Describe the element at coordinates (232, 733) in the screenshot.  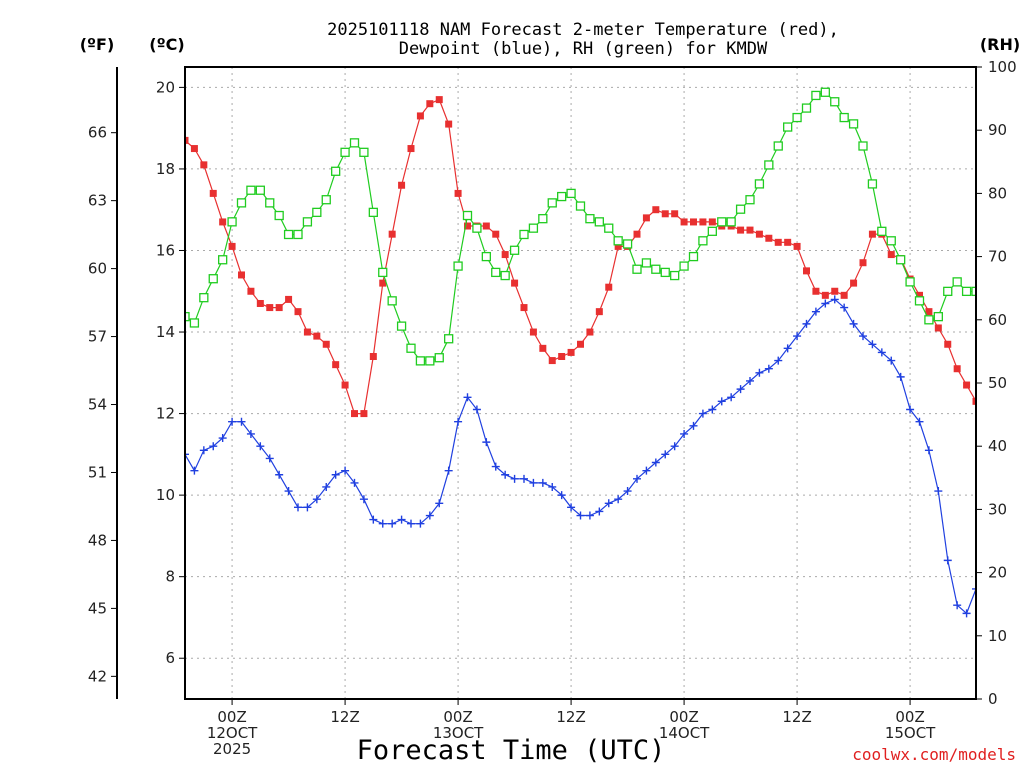
I see `time-tick-label: 12OCT` at that location.